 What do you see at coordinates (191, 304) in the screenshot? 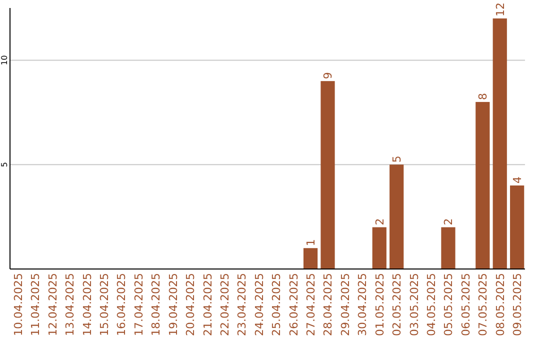
I see `x-tick-label: 20.04.2025` at bounding box center [191, 304].